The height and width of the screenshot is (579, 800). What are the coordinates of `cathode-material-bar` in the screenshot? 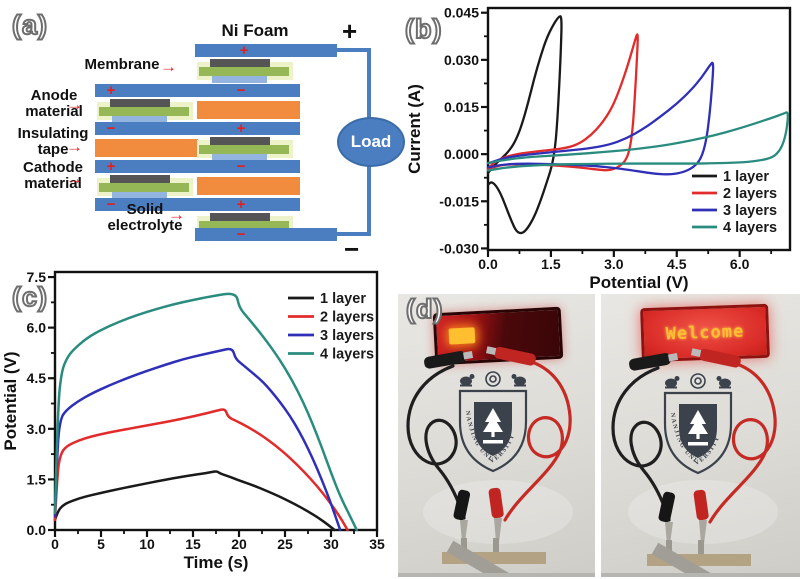 It's located at (240, 141).